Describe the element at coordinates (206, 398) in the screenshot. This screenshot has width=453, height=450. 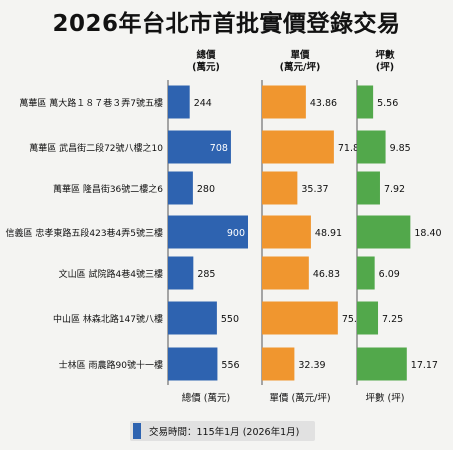
I see `panel-footer: 總價 (萬元)` at that location.